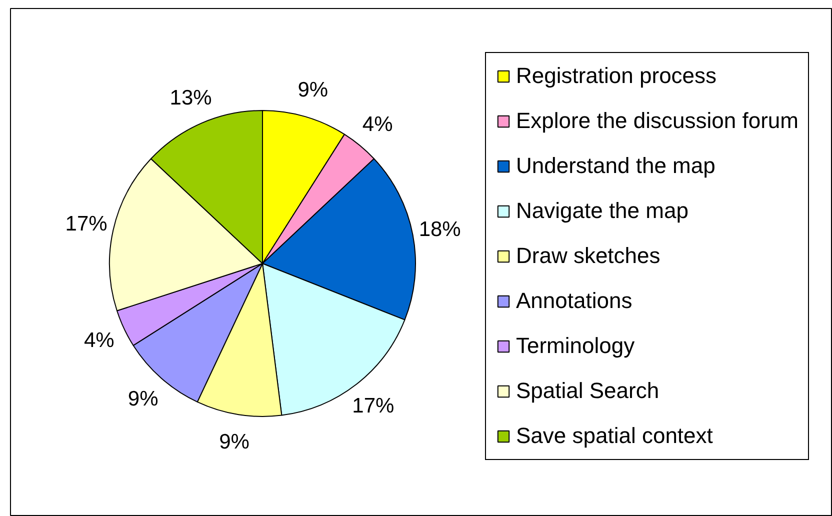  Describe the element at coordinates (616, 166) in the screenshot. I see `legend-label: Understand the map` at that location.